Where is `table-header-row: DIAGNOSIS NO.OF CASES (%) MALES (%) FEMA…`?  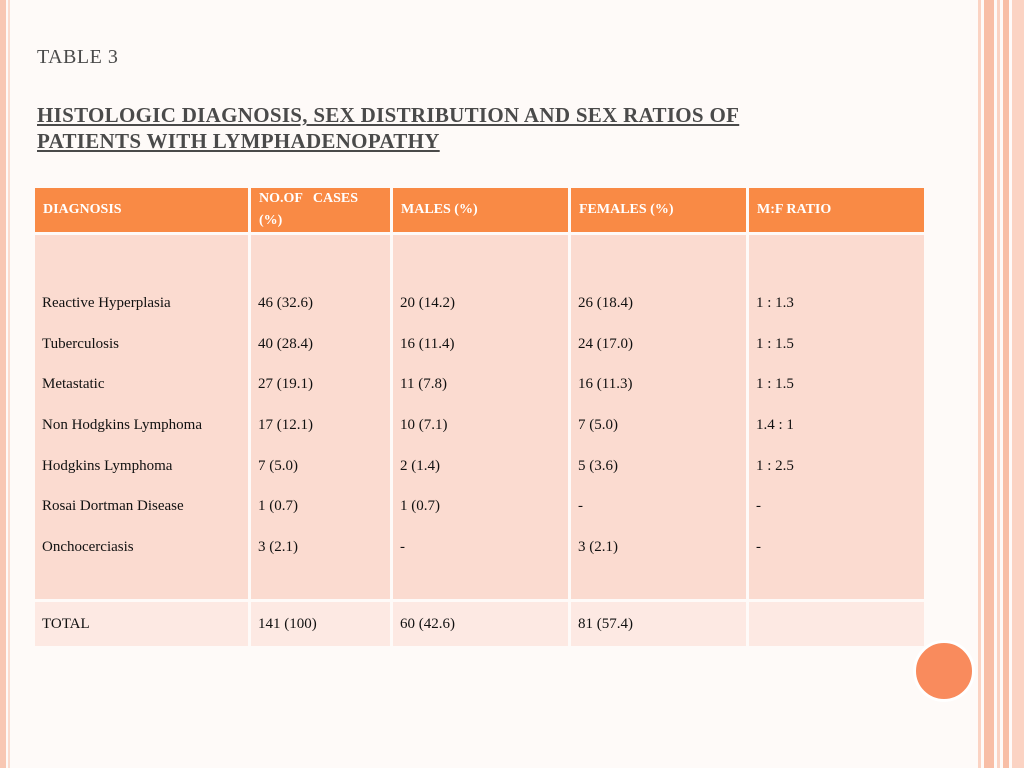 table-header-row: DIAGNOSIS NO.OF CASES (%) MALES (%) FEMA… is located at coordinates (479, 210).